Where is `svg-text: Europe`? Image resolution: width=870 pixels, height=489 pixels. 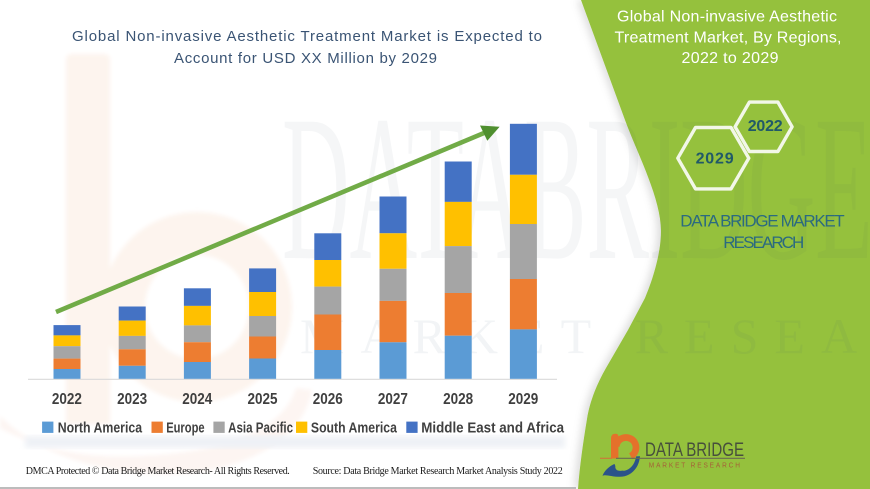 svg-text: Europe is located at coordinates (185, 428).